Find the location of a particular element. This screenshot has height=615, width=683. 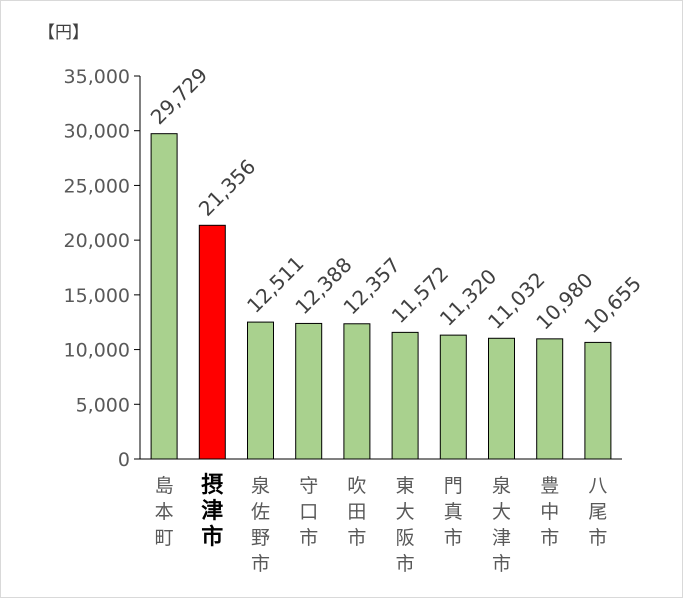

x-tick-char: 吹 is located at coordinates (356, 486).